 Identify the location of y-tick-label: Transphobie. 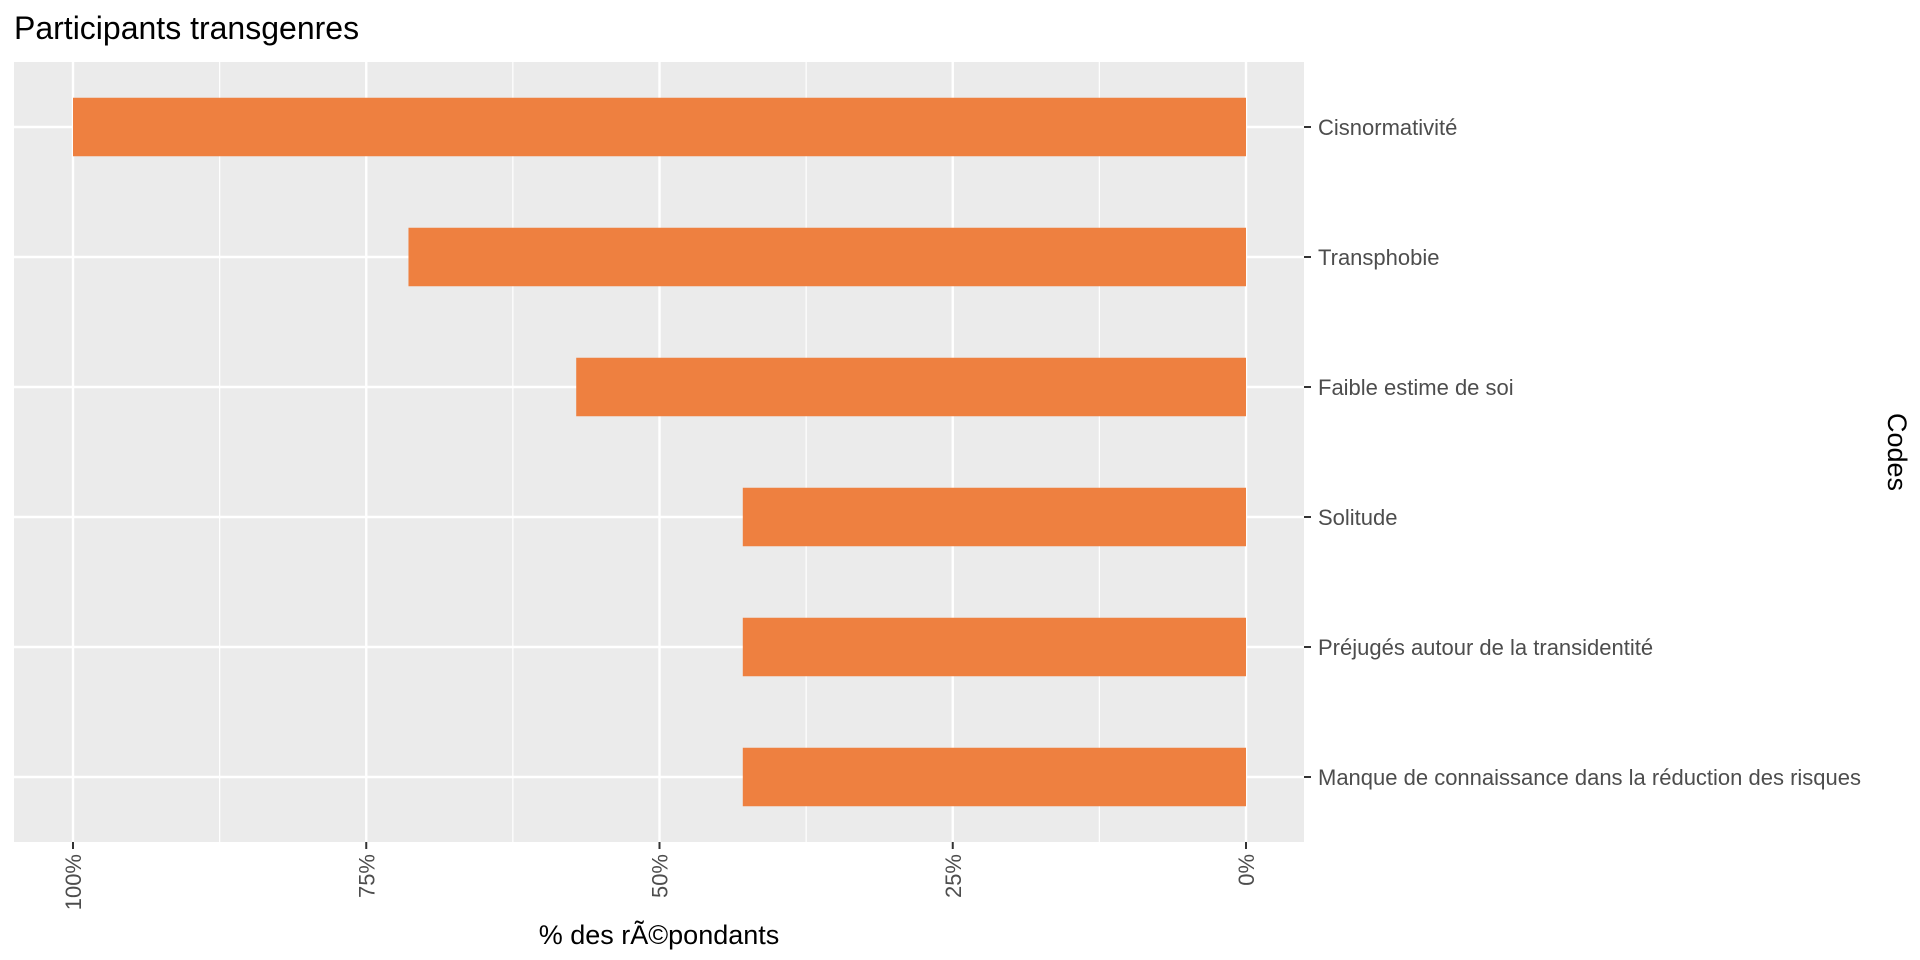
(1378, 257).